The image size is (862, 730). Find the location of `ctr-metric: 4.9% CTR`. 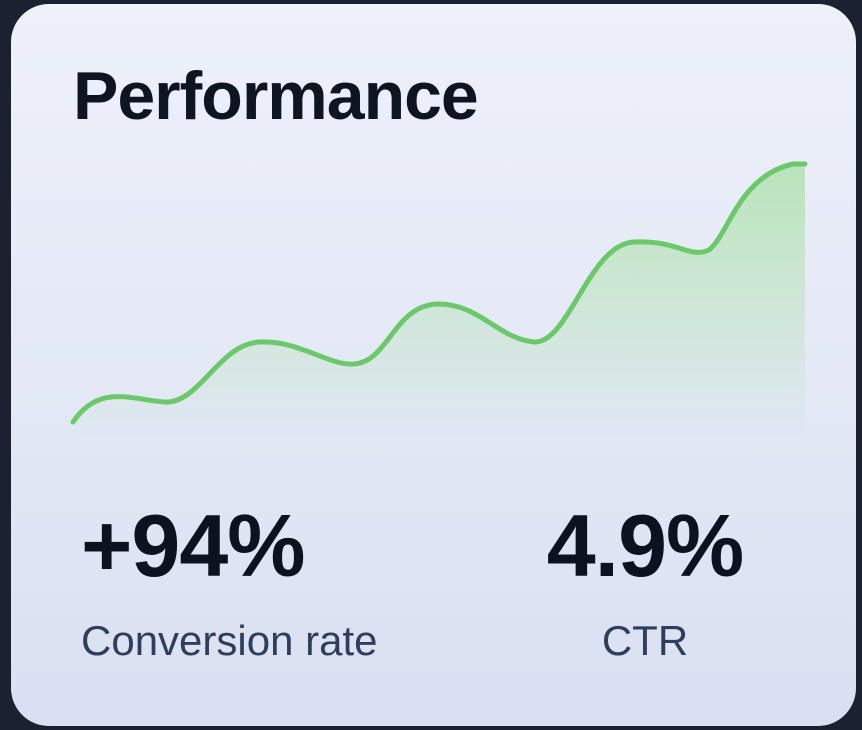

ctr-metric: 4.9% CTR is located at coordinates (645, 582).